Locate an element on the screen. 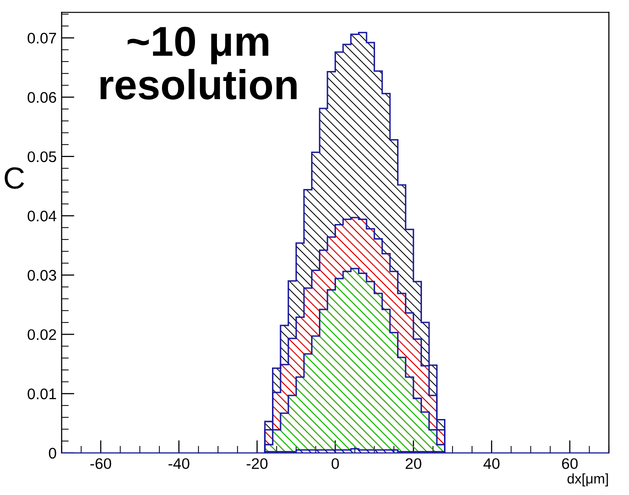 The width and height of the screenshot is (629, 495). y-tick-label: 0.06 is located at coordinates (42, 97).